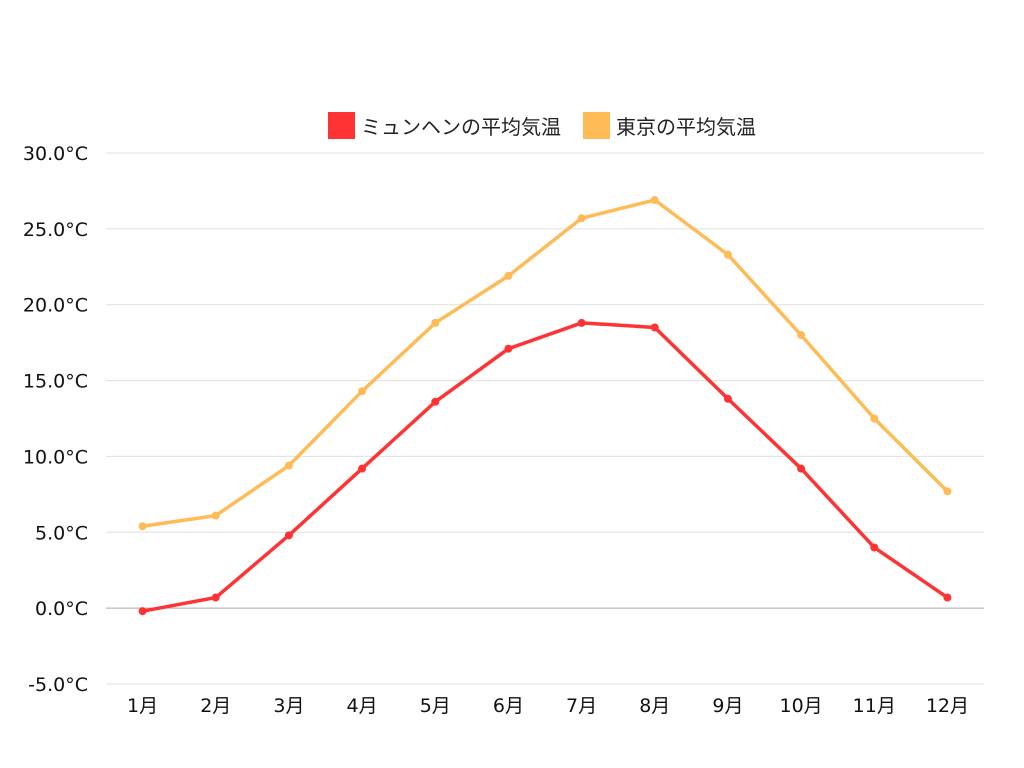 The width and height of the screenshot is (1024, 768). Describe the element at coordinates (341, 125) in the screenshot. I see `legend-swatch-munich` at that location.